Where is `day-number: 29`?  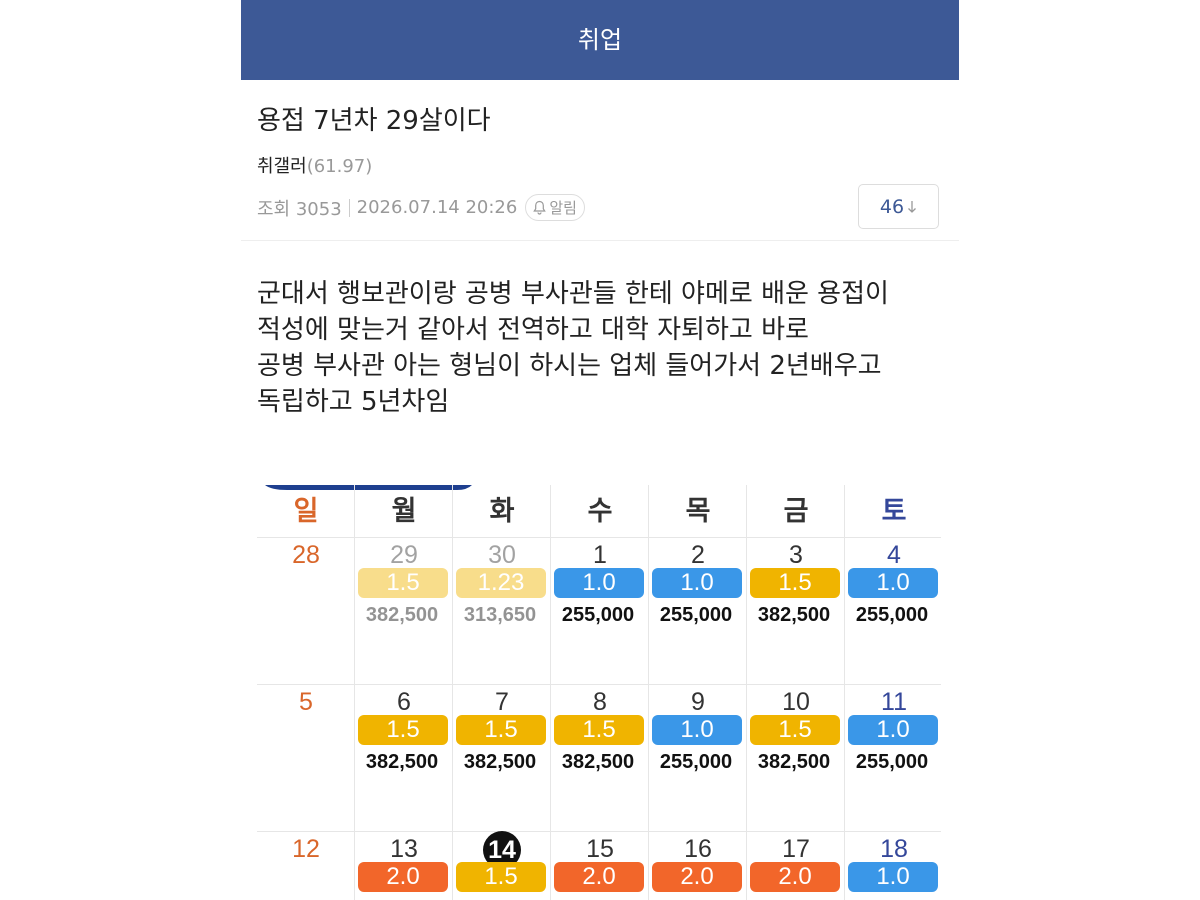 day-number: 29 is located at coordinates (404, 555).